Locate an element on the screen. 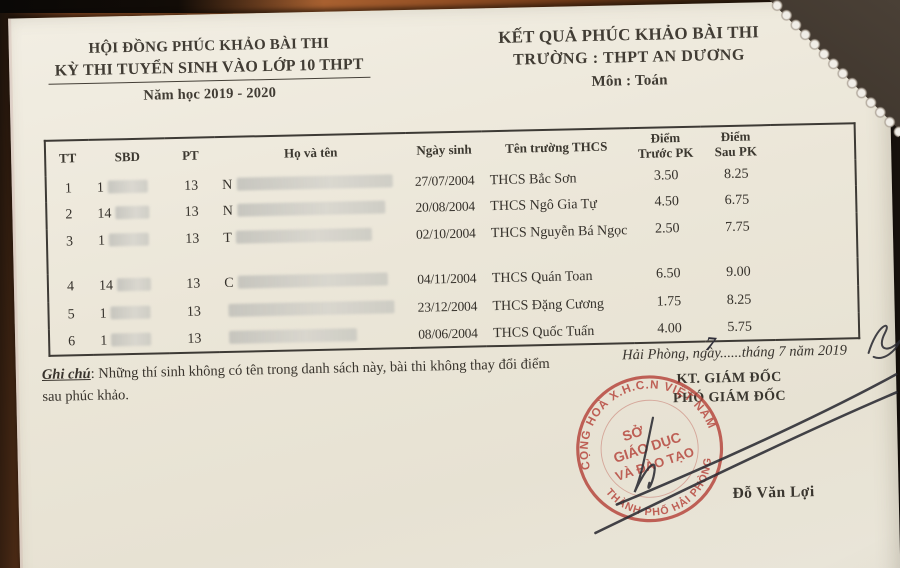  cell-score-after: 7.75 is located at coordinates (737, 227).